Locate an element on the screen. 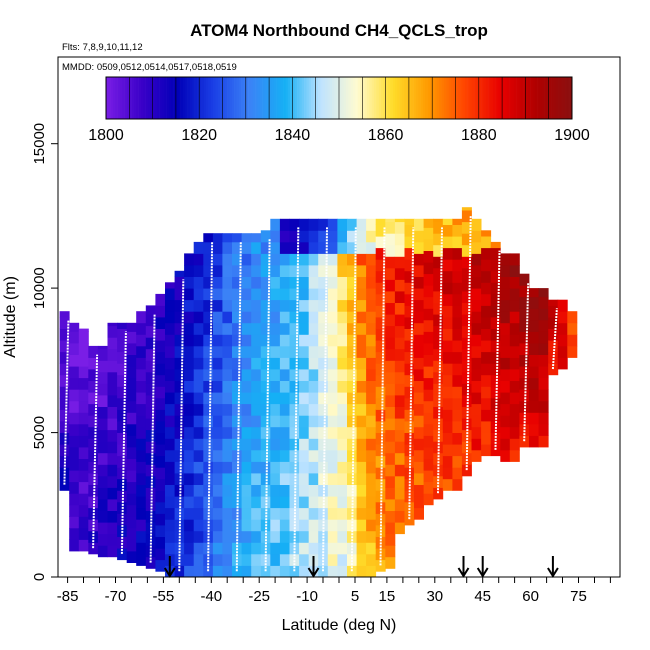 This screenshot has height=650, width=650. x-tick-label: 30 is located at coordinates (434, 596).